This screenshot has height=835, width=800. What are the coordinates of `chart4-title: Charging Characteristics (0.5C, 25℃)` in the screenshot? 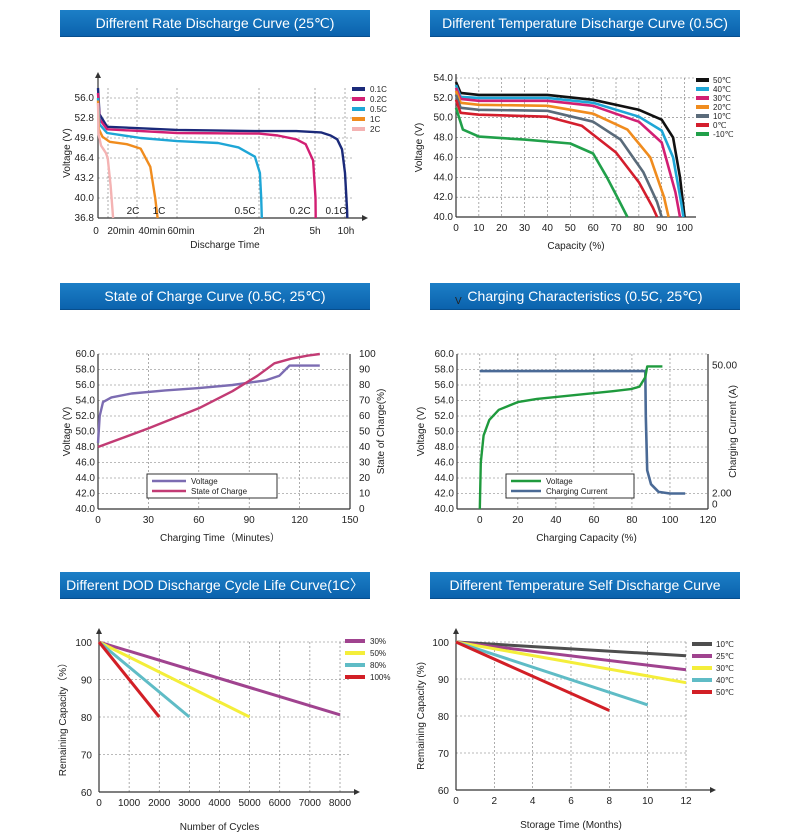 It's located at (585, 296).